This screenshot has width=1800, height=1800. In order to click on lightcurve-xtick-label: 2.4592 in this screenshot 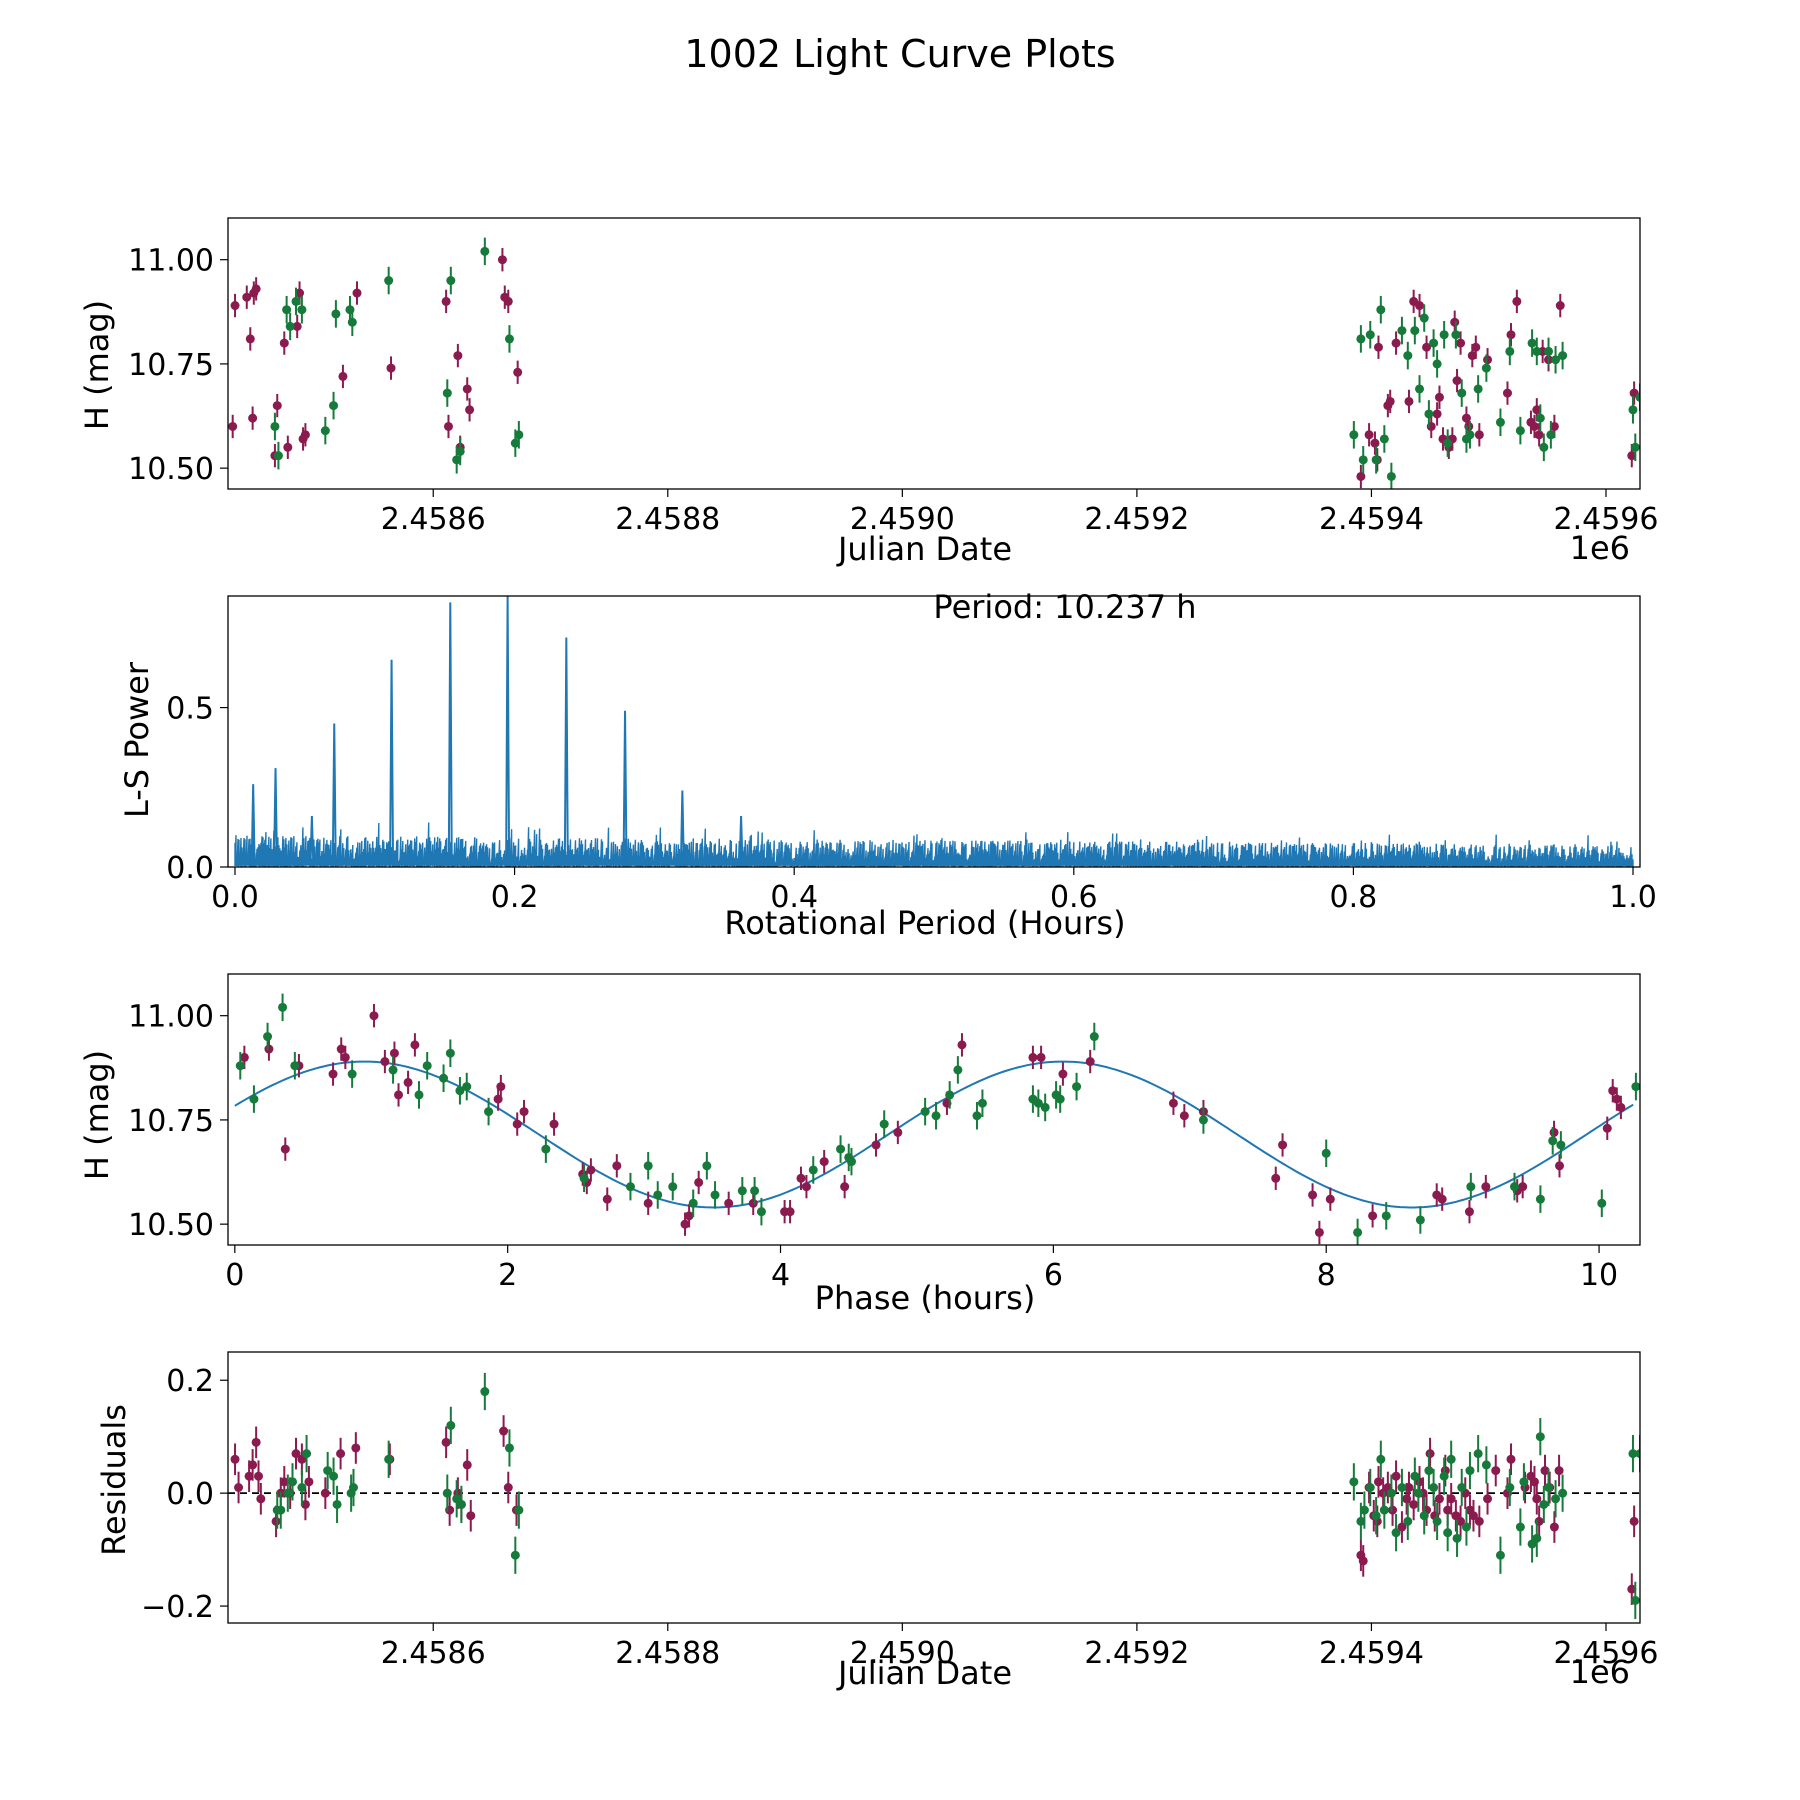, I will do `click(1136, 519)`.